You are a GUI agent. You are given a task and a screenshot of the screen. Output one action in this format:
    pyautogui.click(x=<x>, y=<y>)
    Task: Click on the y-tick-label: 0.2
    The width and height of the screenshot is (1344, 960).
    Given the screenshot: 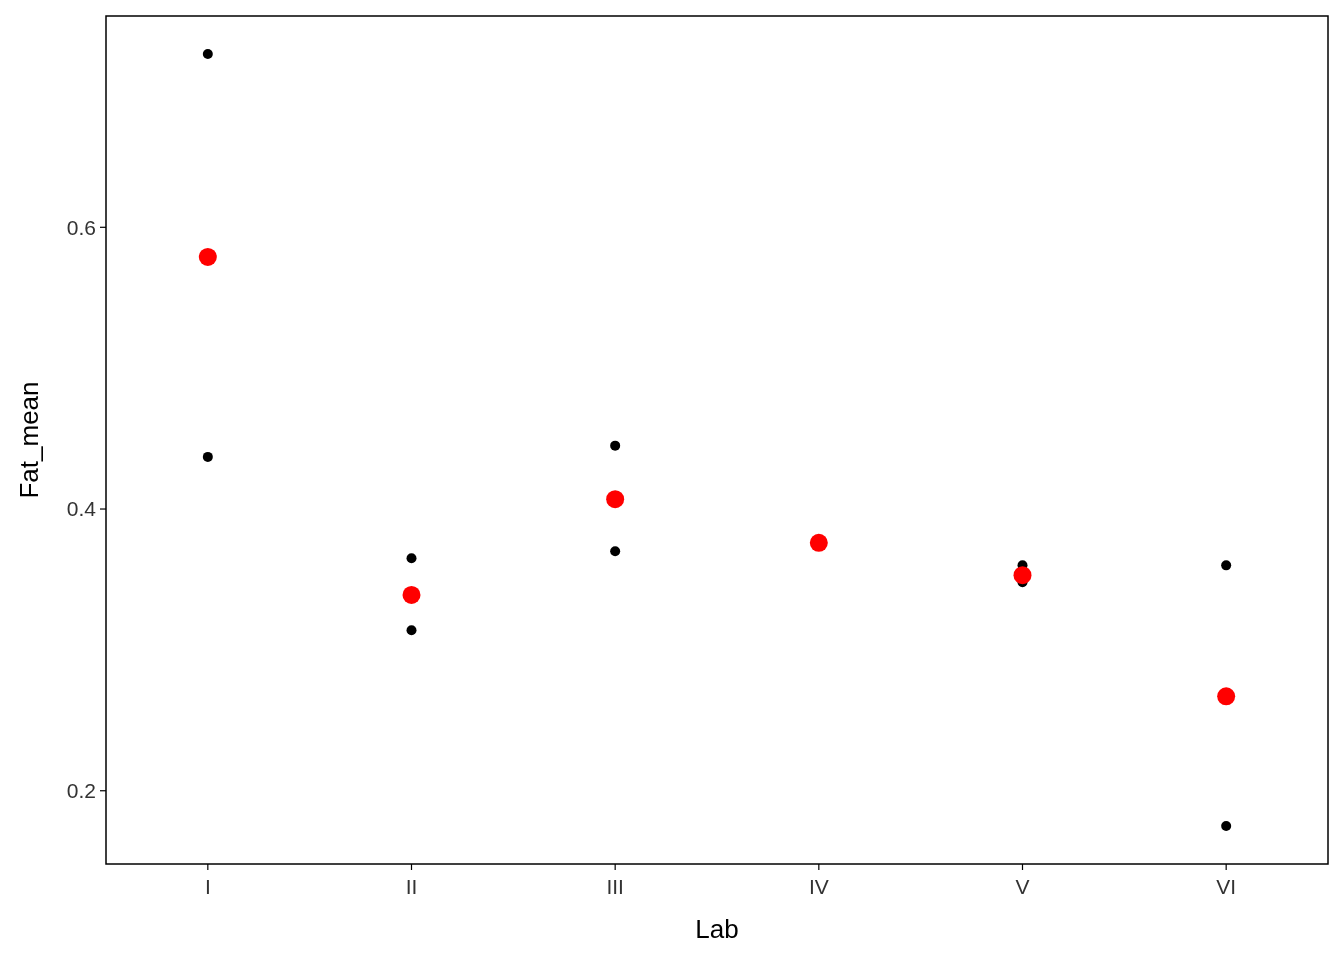 What is the action you would take?
    pyautogui.click(x=81, y=791)
    